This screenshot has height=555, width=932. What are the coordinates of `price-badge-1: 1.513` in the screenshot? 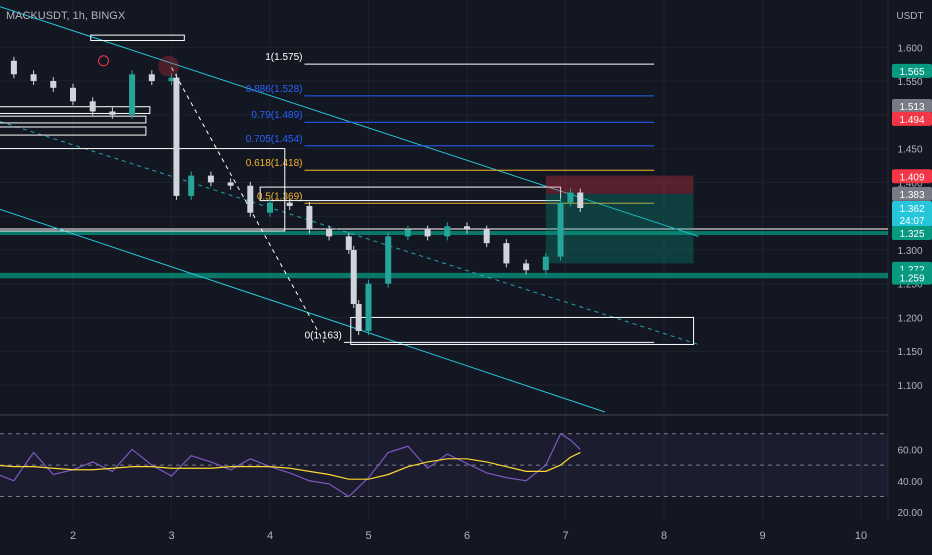 It's located at (911, 107).